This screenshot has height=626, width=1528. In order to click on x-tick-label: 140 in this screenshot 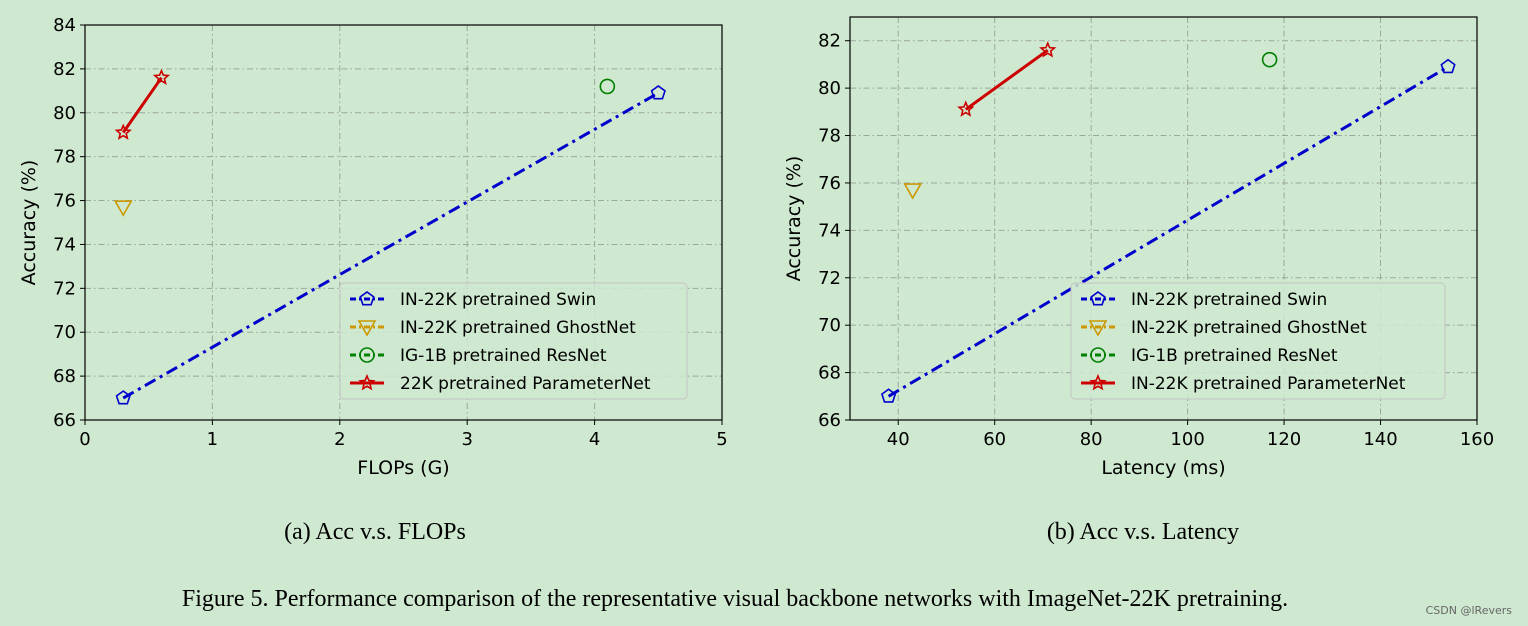, I will do `click(1380, 439)`.